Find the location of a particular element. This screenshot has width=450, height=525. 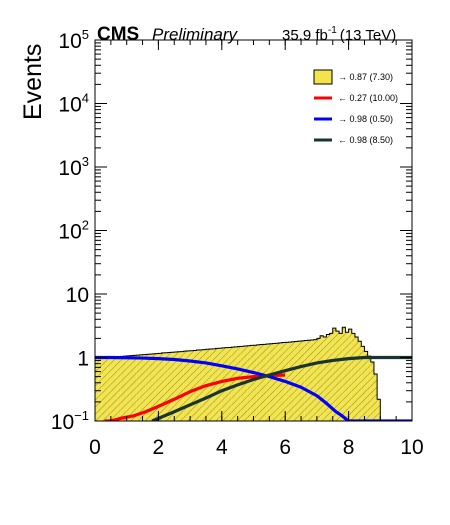

x-tick-label: 8 is located at coordinates (349, 447).